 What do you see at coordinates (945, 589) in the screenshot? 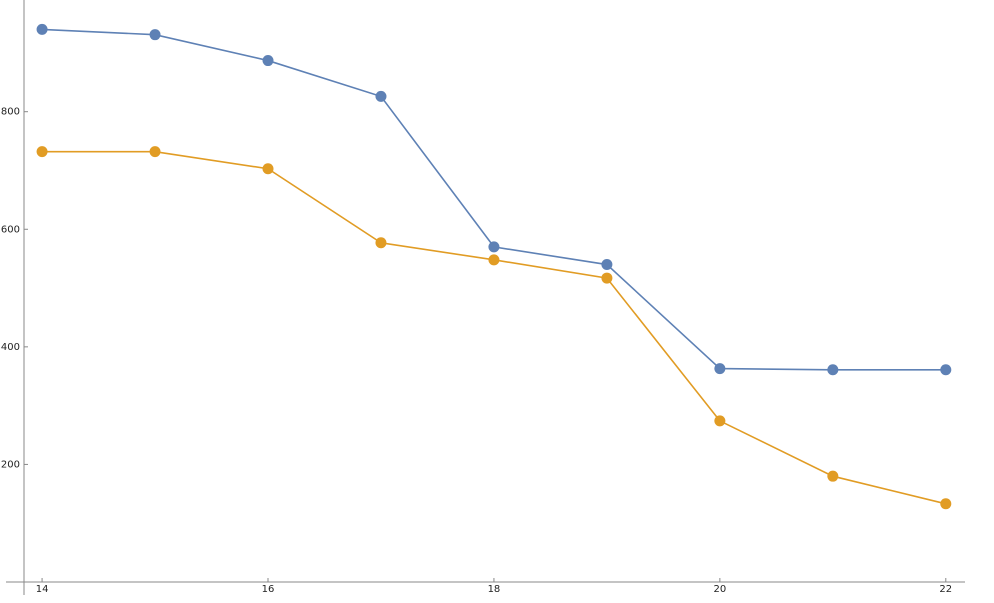
I see `x-tick-label: 22` at bounding box center [945, 589].